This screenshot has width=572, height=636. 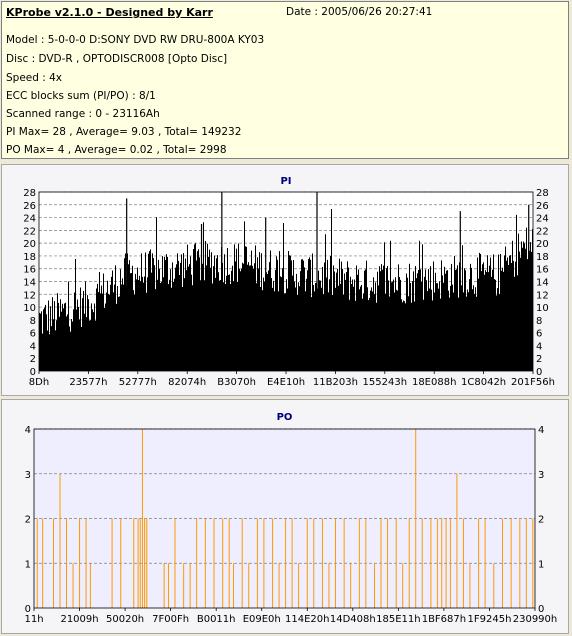 What do you see at coordinates (109, 12) in the screenshot?
I see `app-title: KProbe v2.1.0 - Designed by Karr` at bounding box center [109, 12].